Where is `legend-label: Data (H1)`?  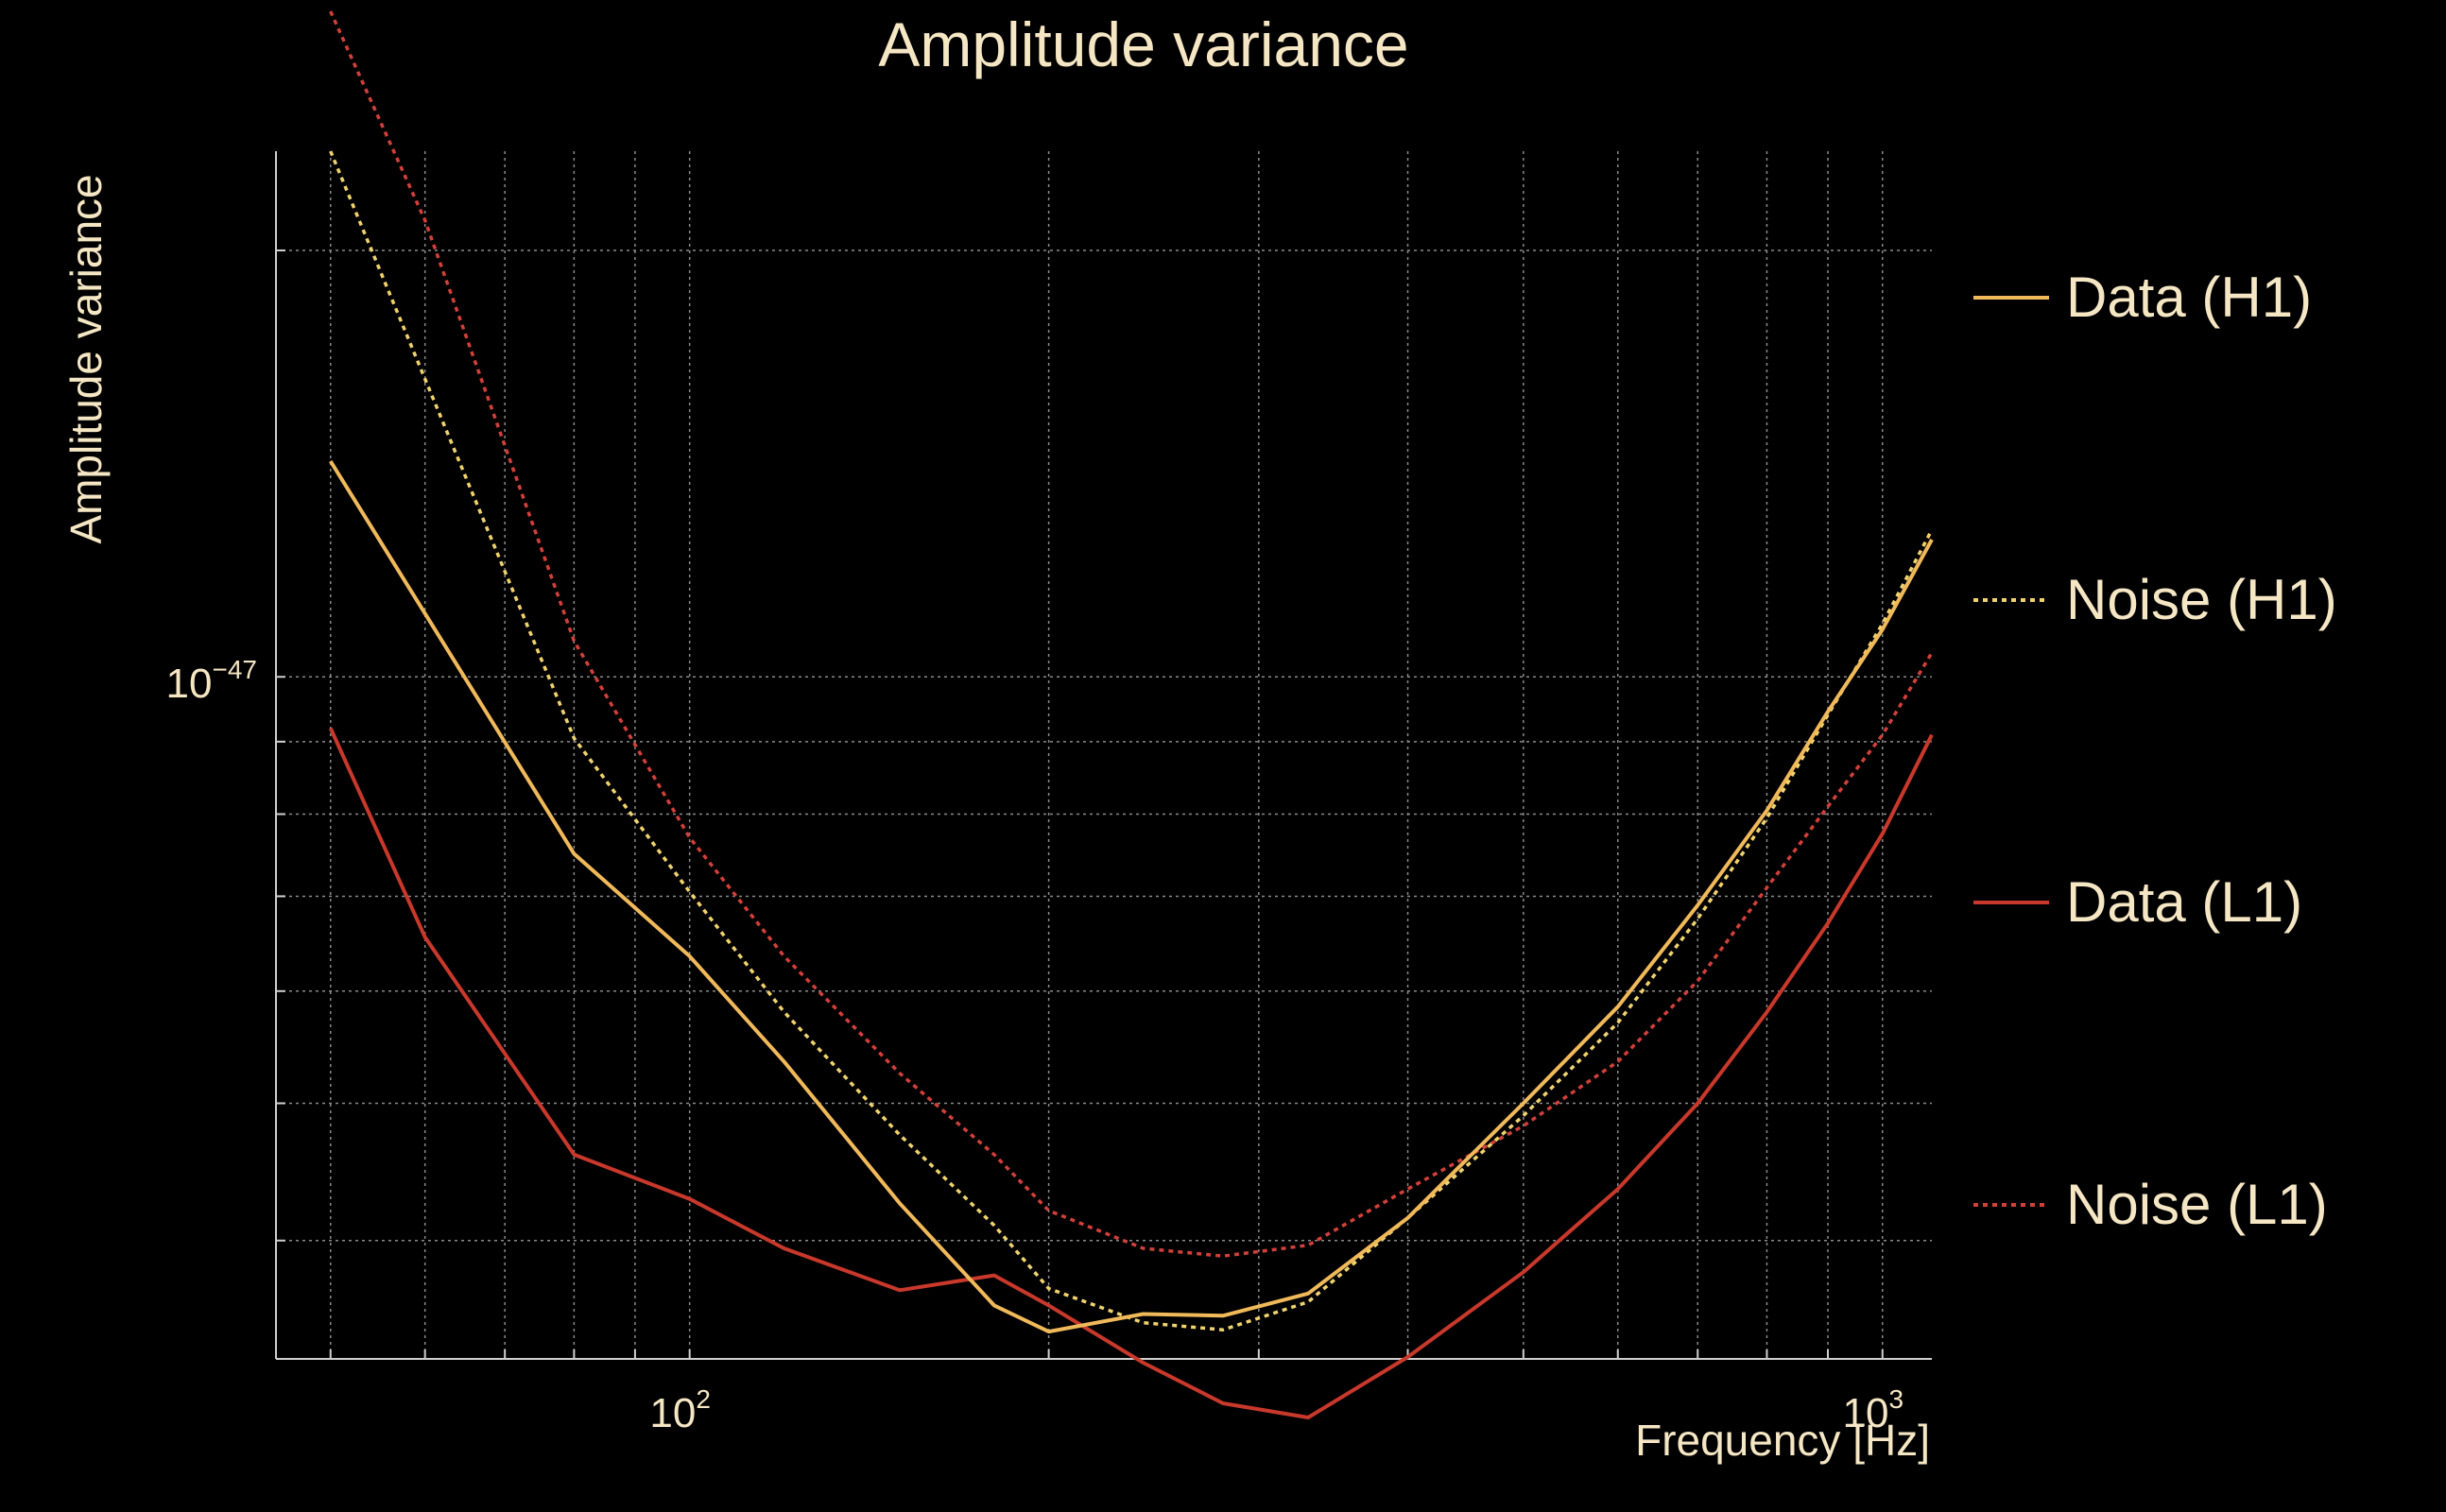
legend-label: Data (H1) is located at coordinates (2189, 297).